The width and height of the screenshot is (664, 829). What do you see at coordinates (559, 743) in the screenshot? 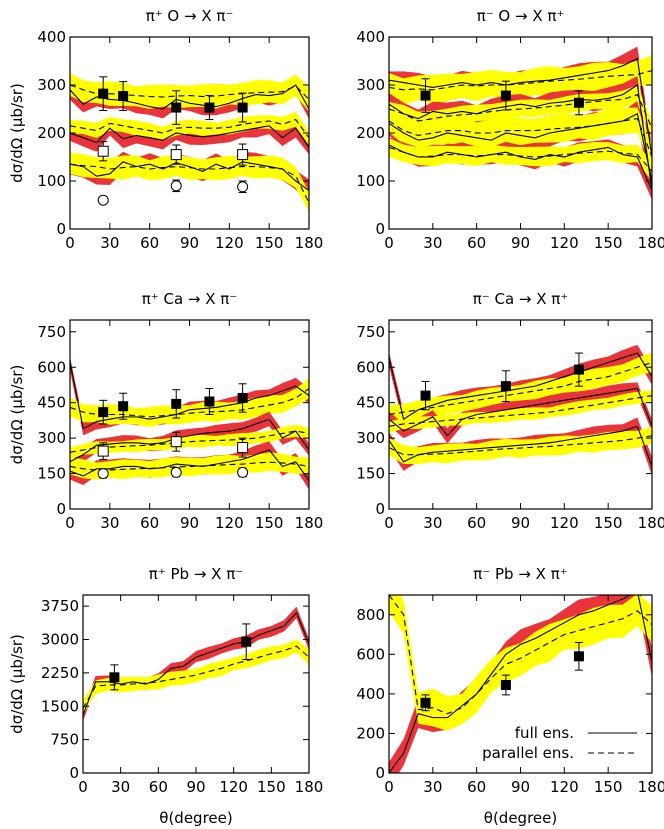
I see `legend: full ens. parallel ens.` at bounding box center [559, 743].